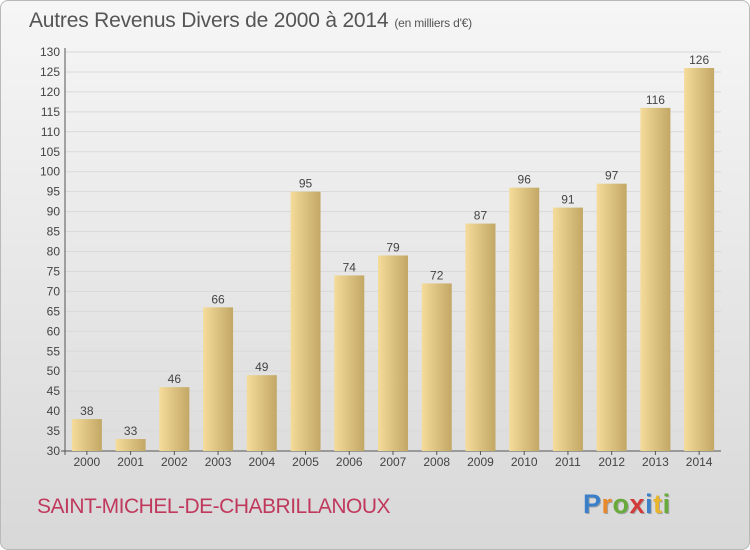 The height and width of the screenshot is (550, 750). I want to click on x-tick-label: 2000, so click(87, 462).